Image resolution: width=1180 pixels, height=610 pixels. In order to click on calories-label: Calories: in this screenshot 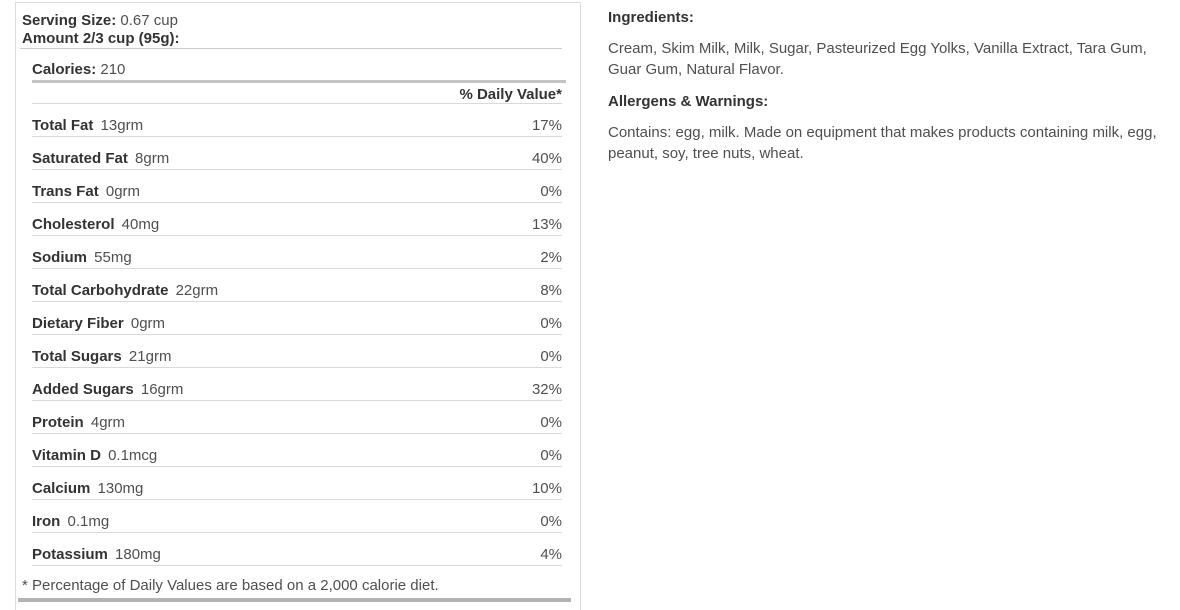, I will do `click(64, 69)`.